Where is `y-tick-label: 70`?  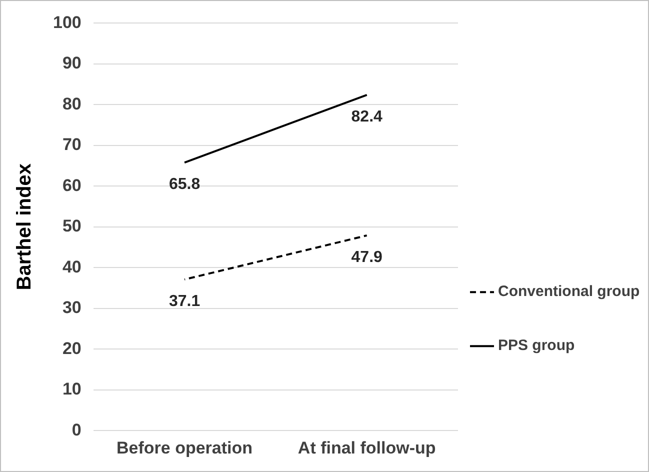
y-tick-label: 70 is located at coordinates (72, 144).